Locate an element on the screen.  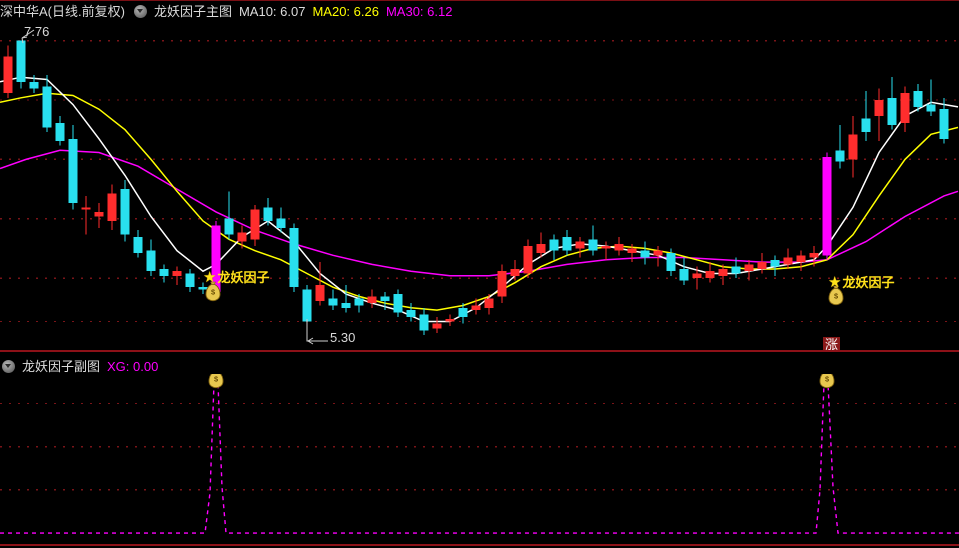
sub-chart-header: 龙妖因子副图 XG: 0.00 is located at coordinates (82, 366).